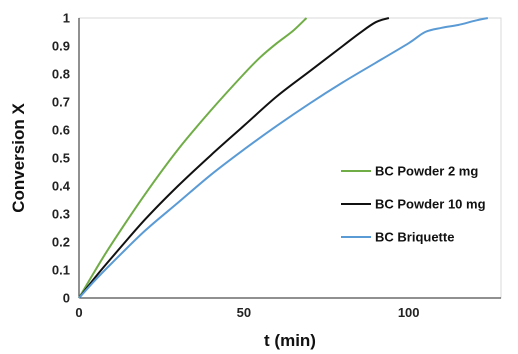 The image size is (518, 354). I want to click on x-tick-label: 0, so click(78, 312).